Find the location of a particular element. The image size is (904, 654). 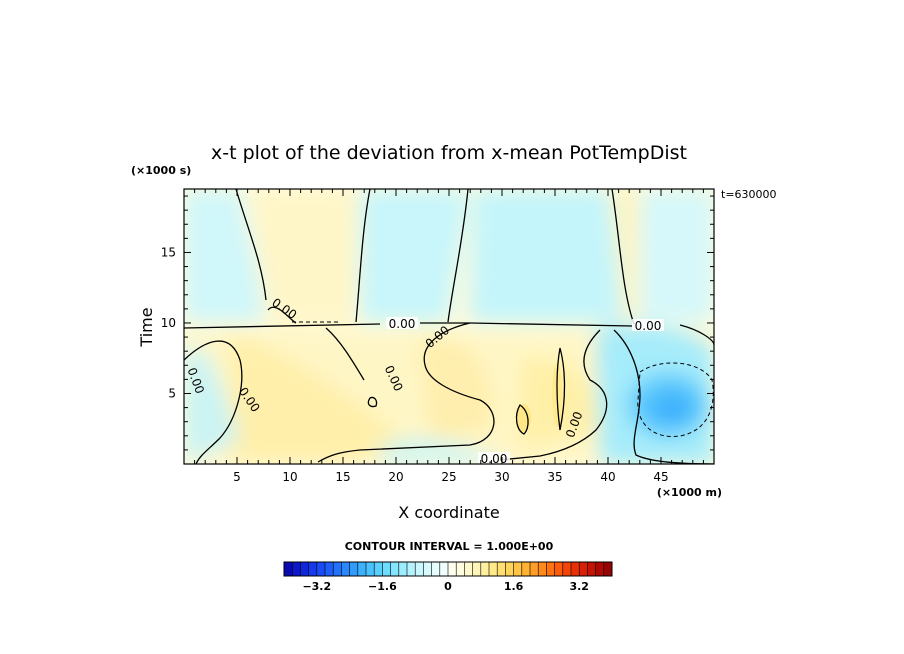

y-tick-label: 15 is located at coordinates (168, 252).